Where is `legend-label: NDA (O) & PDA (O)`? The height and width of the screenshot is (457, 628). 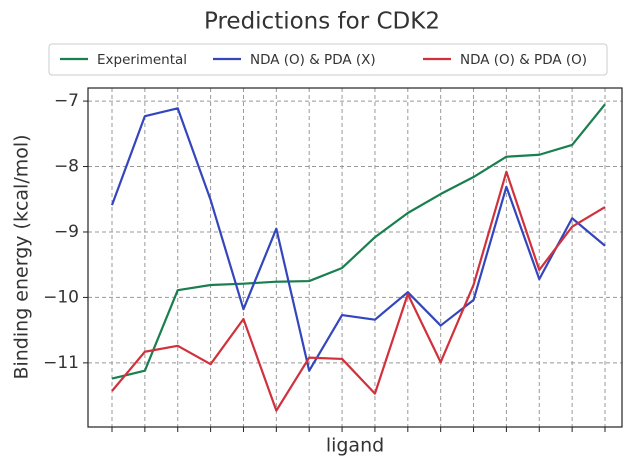
legend-label: NDA (O) & PDA (O) is located at coordinates (523, 60).